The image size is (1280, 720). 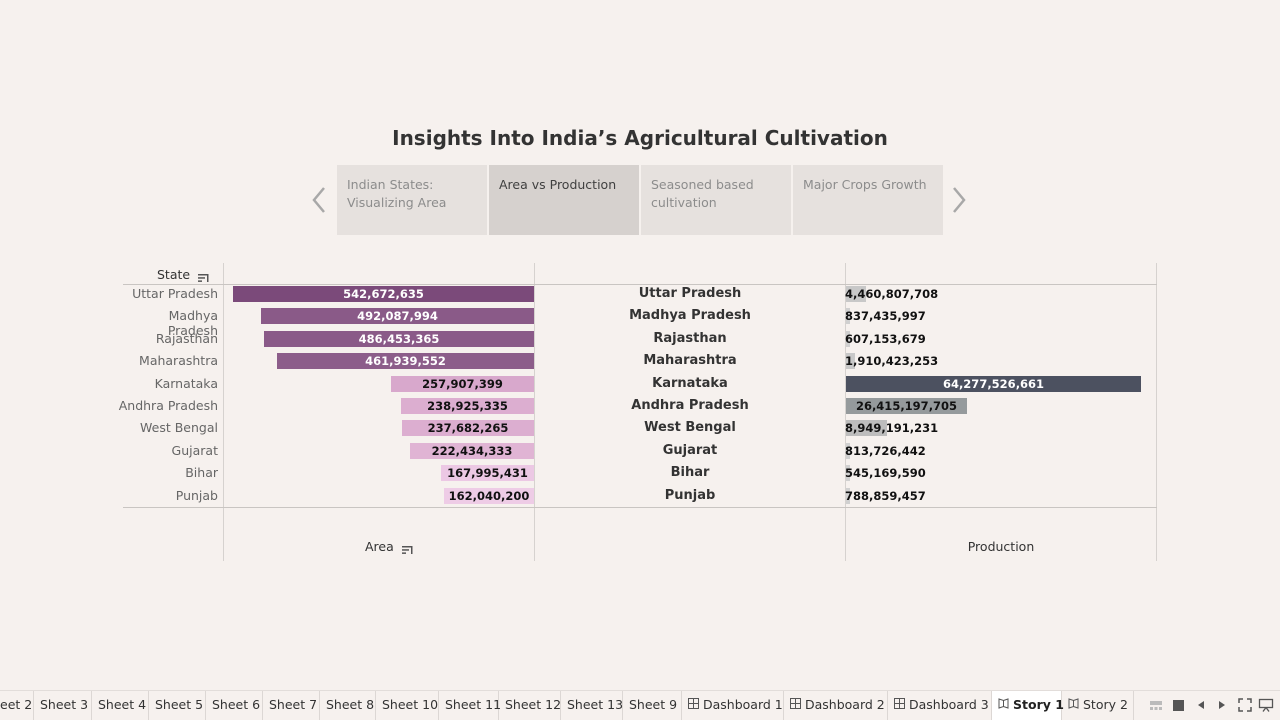 I want to click on scroll-left-icon, so click(x=1201, y=705).